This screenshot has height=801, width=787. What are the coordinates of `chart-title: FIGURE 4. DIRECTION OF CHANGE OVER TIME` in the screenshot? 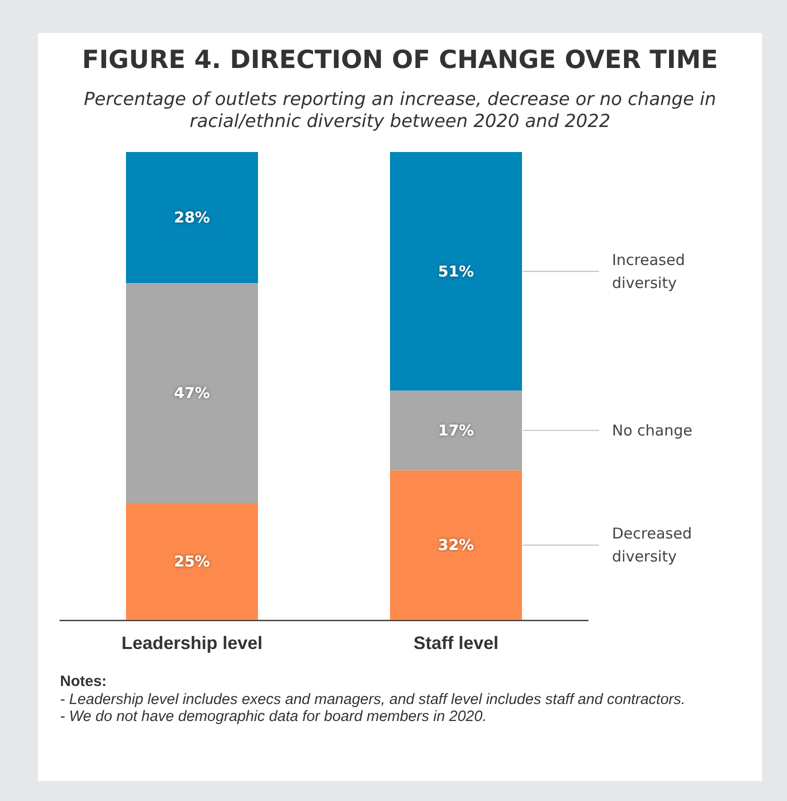 It's located at (400, 60).